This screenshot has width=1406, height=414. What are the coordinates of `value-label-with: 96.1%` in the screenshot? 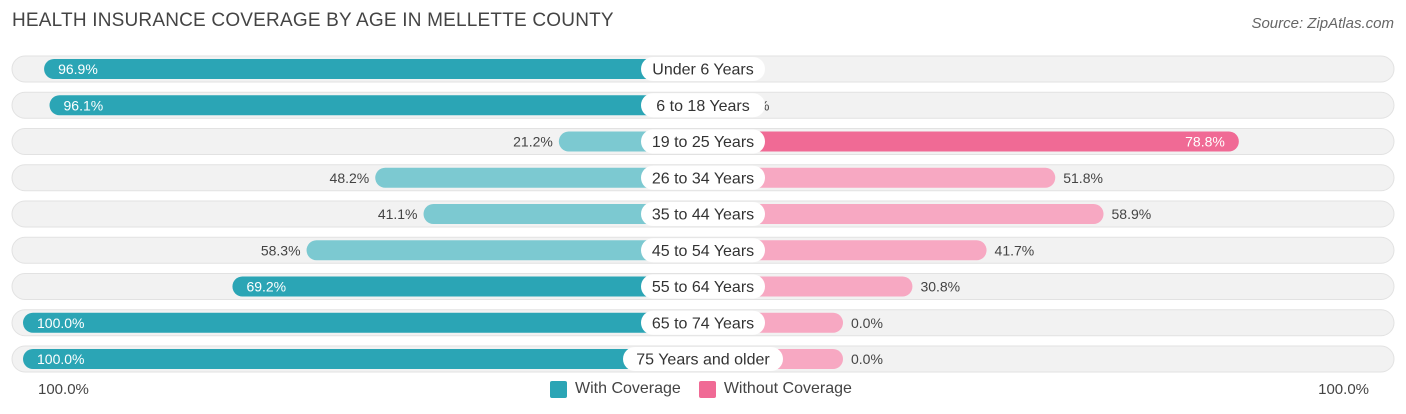 It's located at (84, 105).